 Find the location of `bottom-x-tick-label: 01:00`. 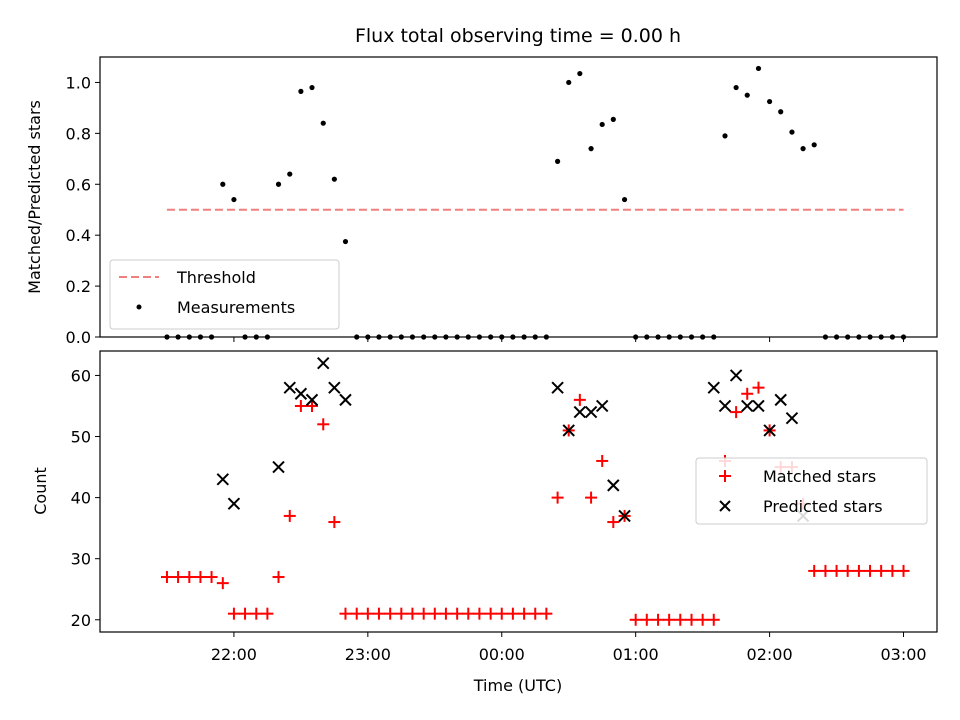

bottom-x-tick-label: 01:00 is located at coordinates (636, 654).